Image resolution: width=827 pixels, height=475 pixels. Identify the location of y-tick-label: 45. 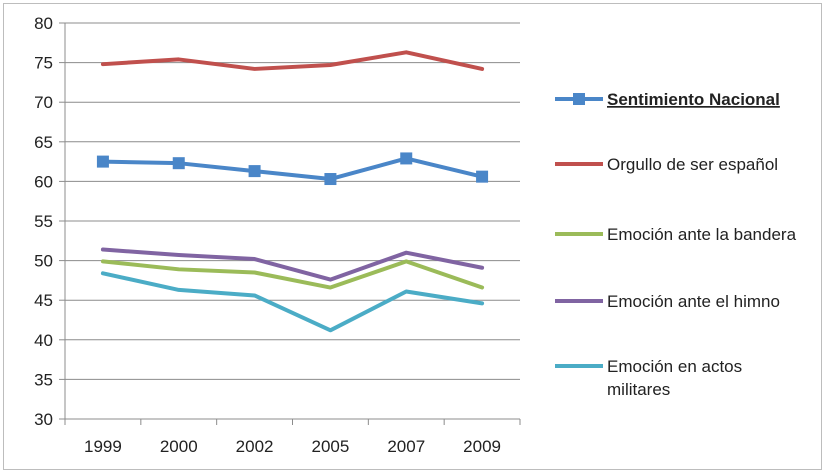
(43, 300).